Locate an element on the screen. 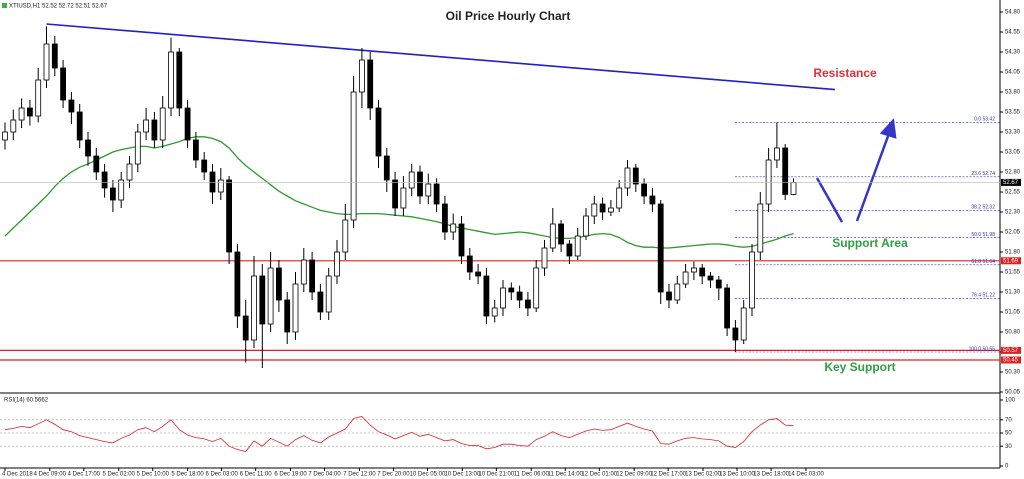 The image size is (1024, 479). y-tick-label: 54.55 is located at coordinates (1013, 33).